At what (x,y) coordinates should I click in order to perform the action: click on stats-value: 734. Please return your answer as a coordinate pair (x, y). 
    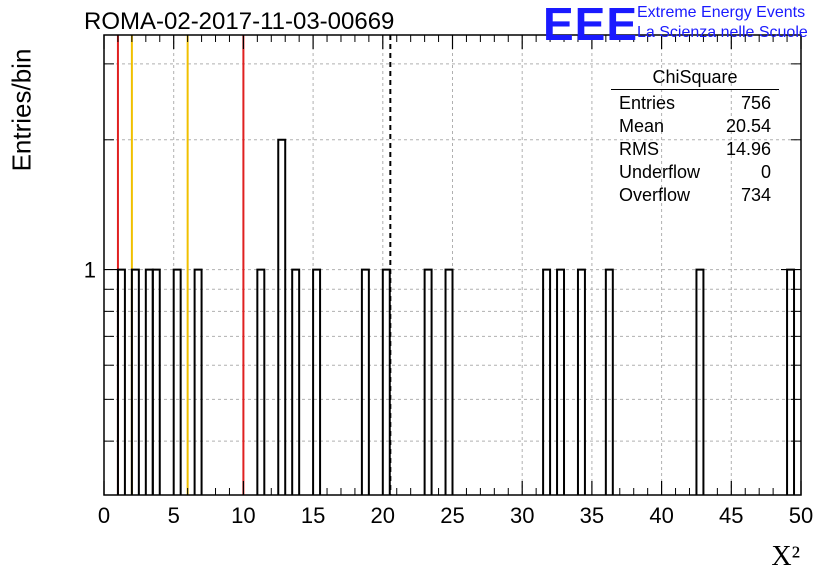
    Looking at the image, I should click on (755, 195).